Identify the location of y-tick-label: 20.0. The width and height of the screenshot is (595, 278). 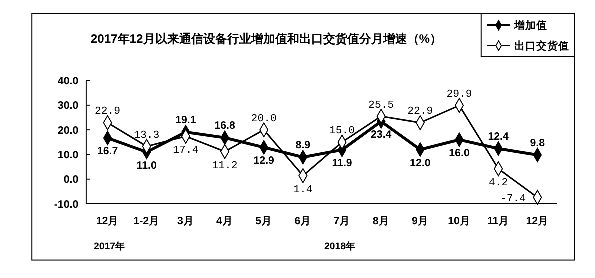
(68, 130).